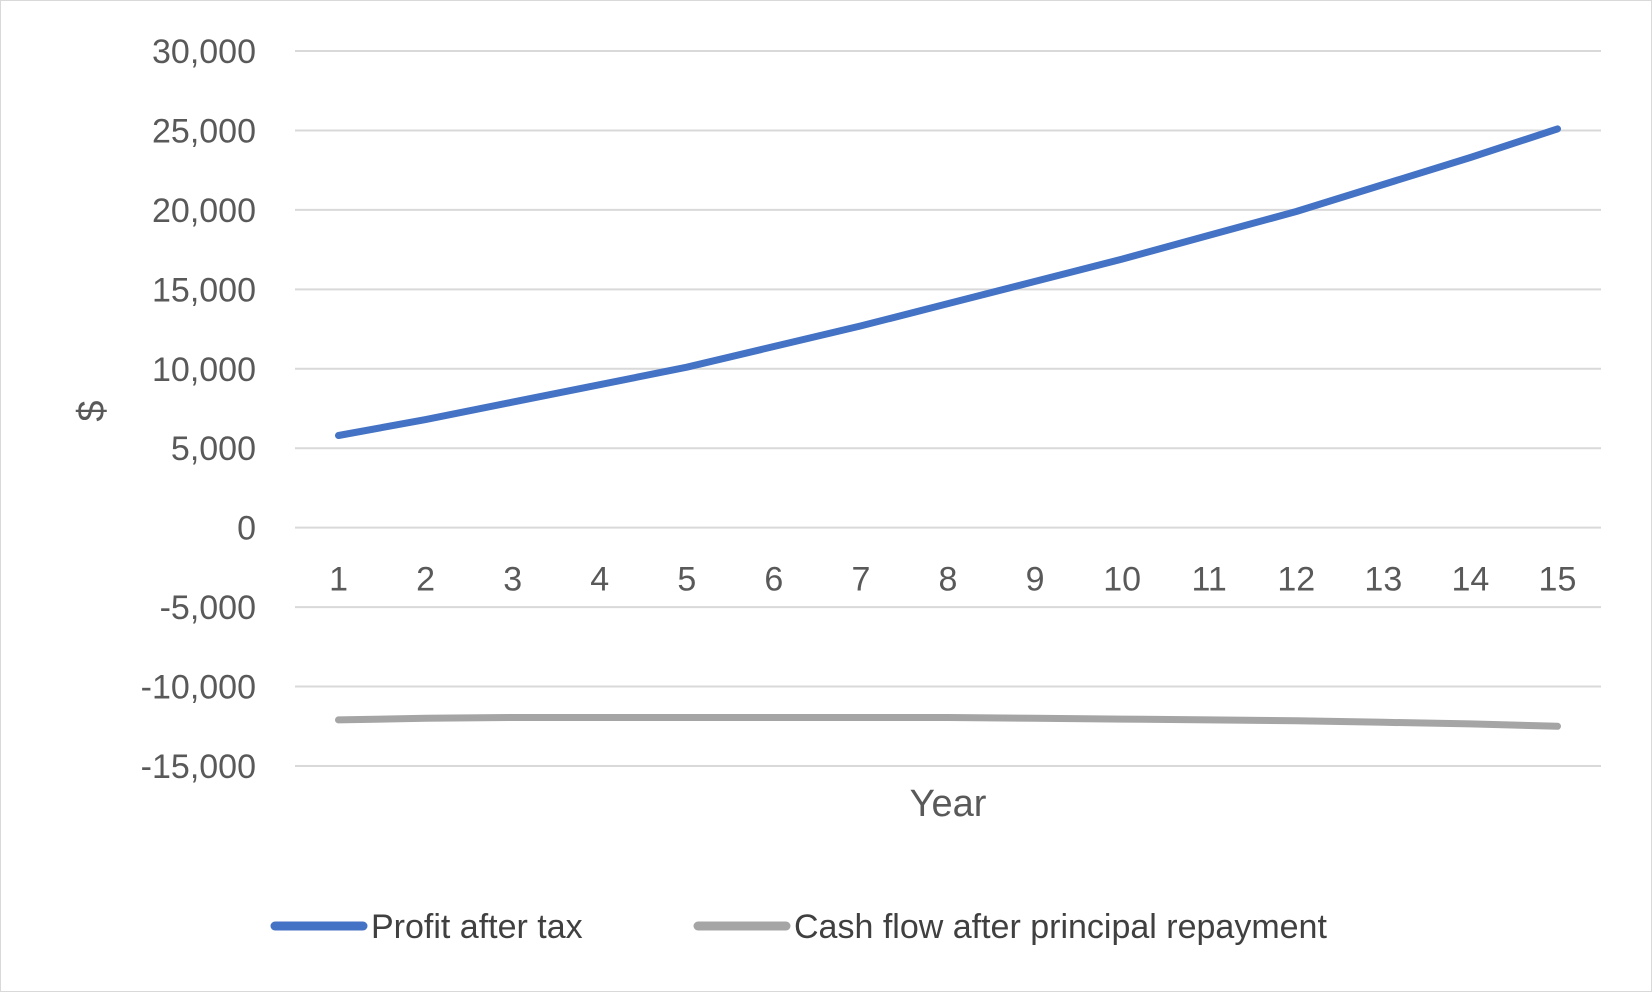  I want to click on y-tick-label: 25,000, so click(204, 131).